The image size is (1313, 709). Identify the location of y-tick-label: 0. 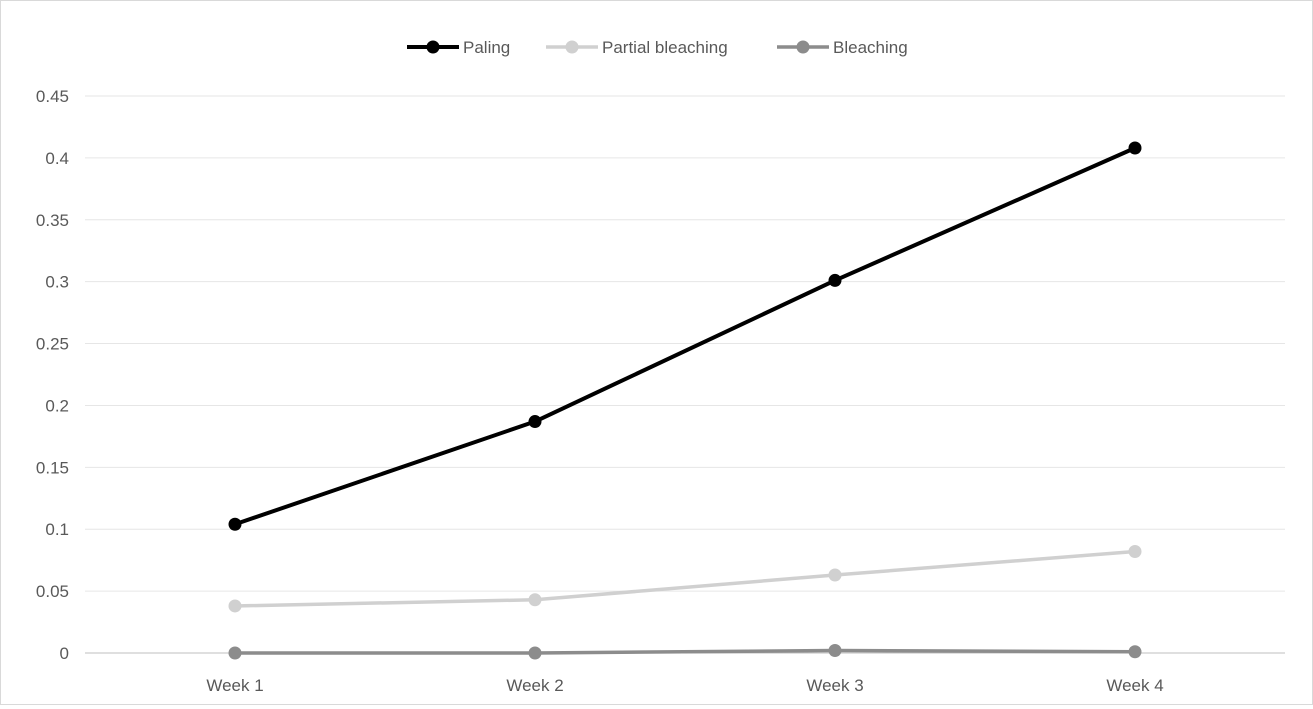
(64, 653).